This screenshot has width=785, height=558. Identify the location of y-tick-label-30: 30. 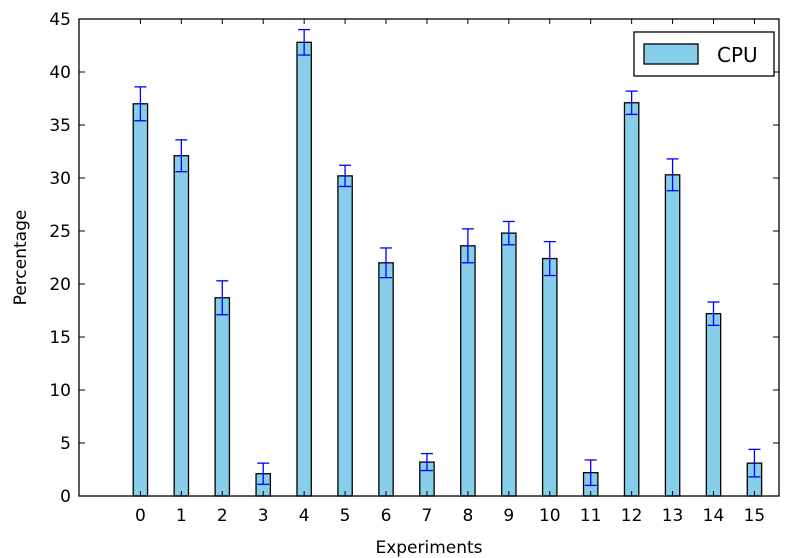
(60, 179).